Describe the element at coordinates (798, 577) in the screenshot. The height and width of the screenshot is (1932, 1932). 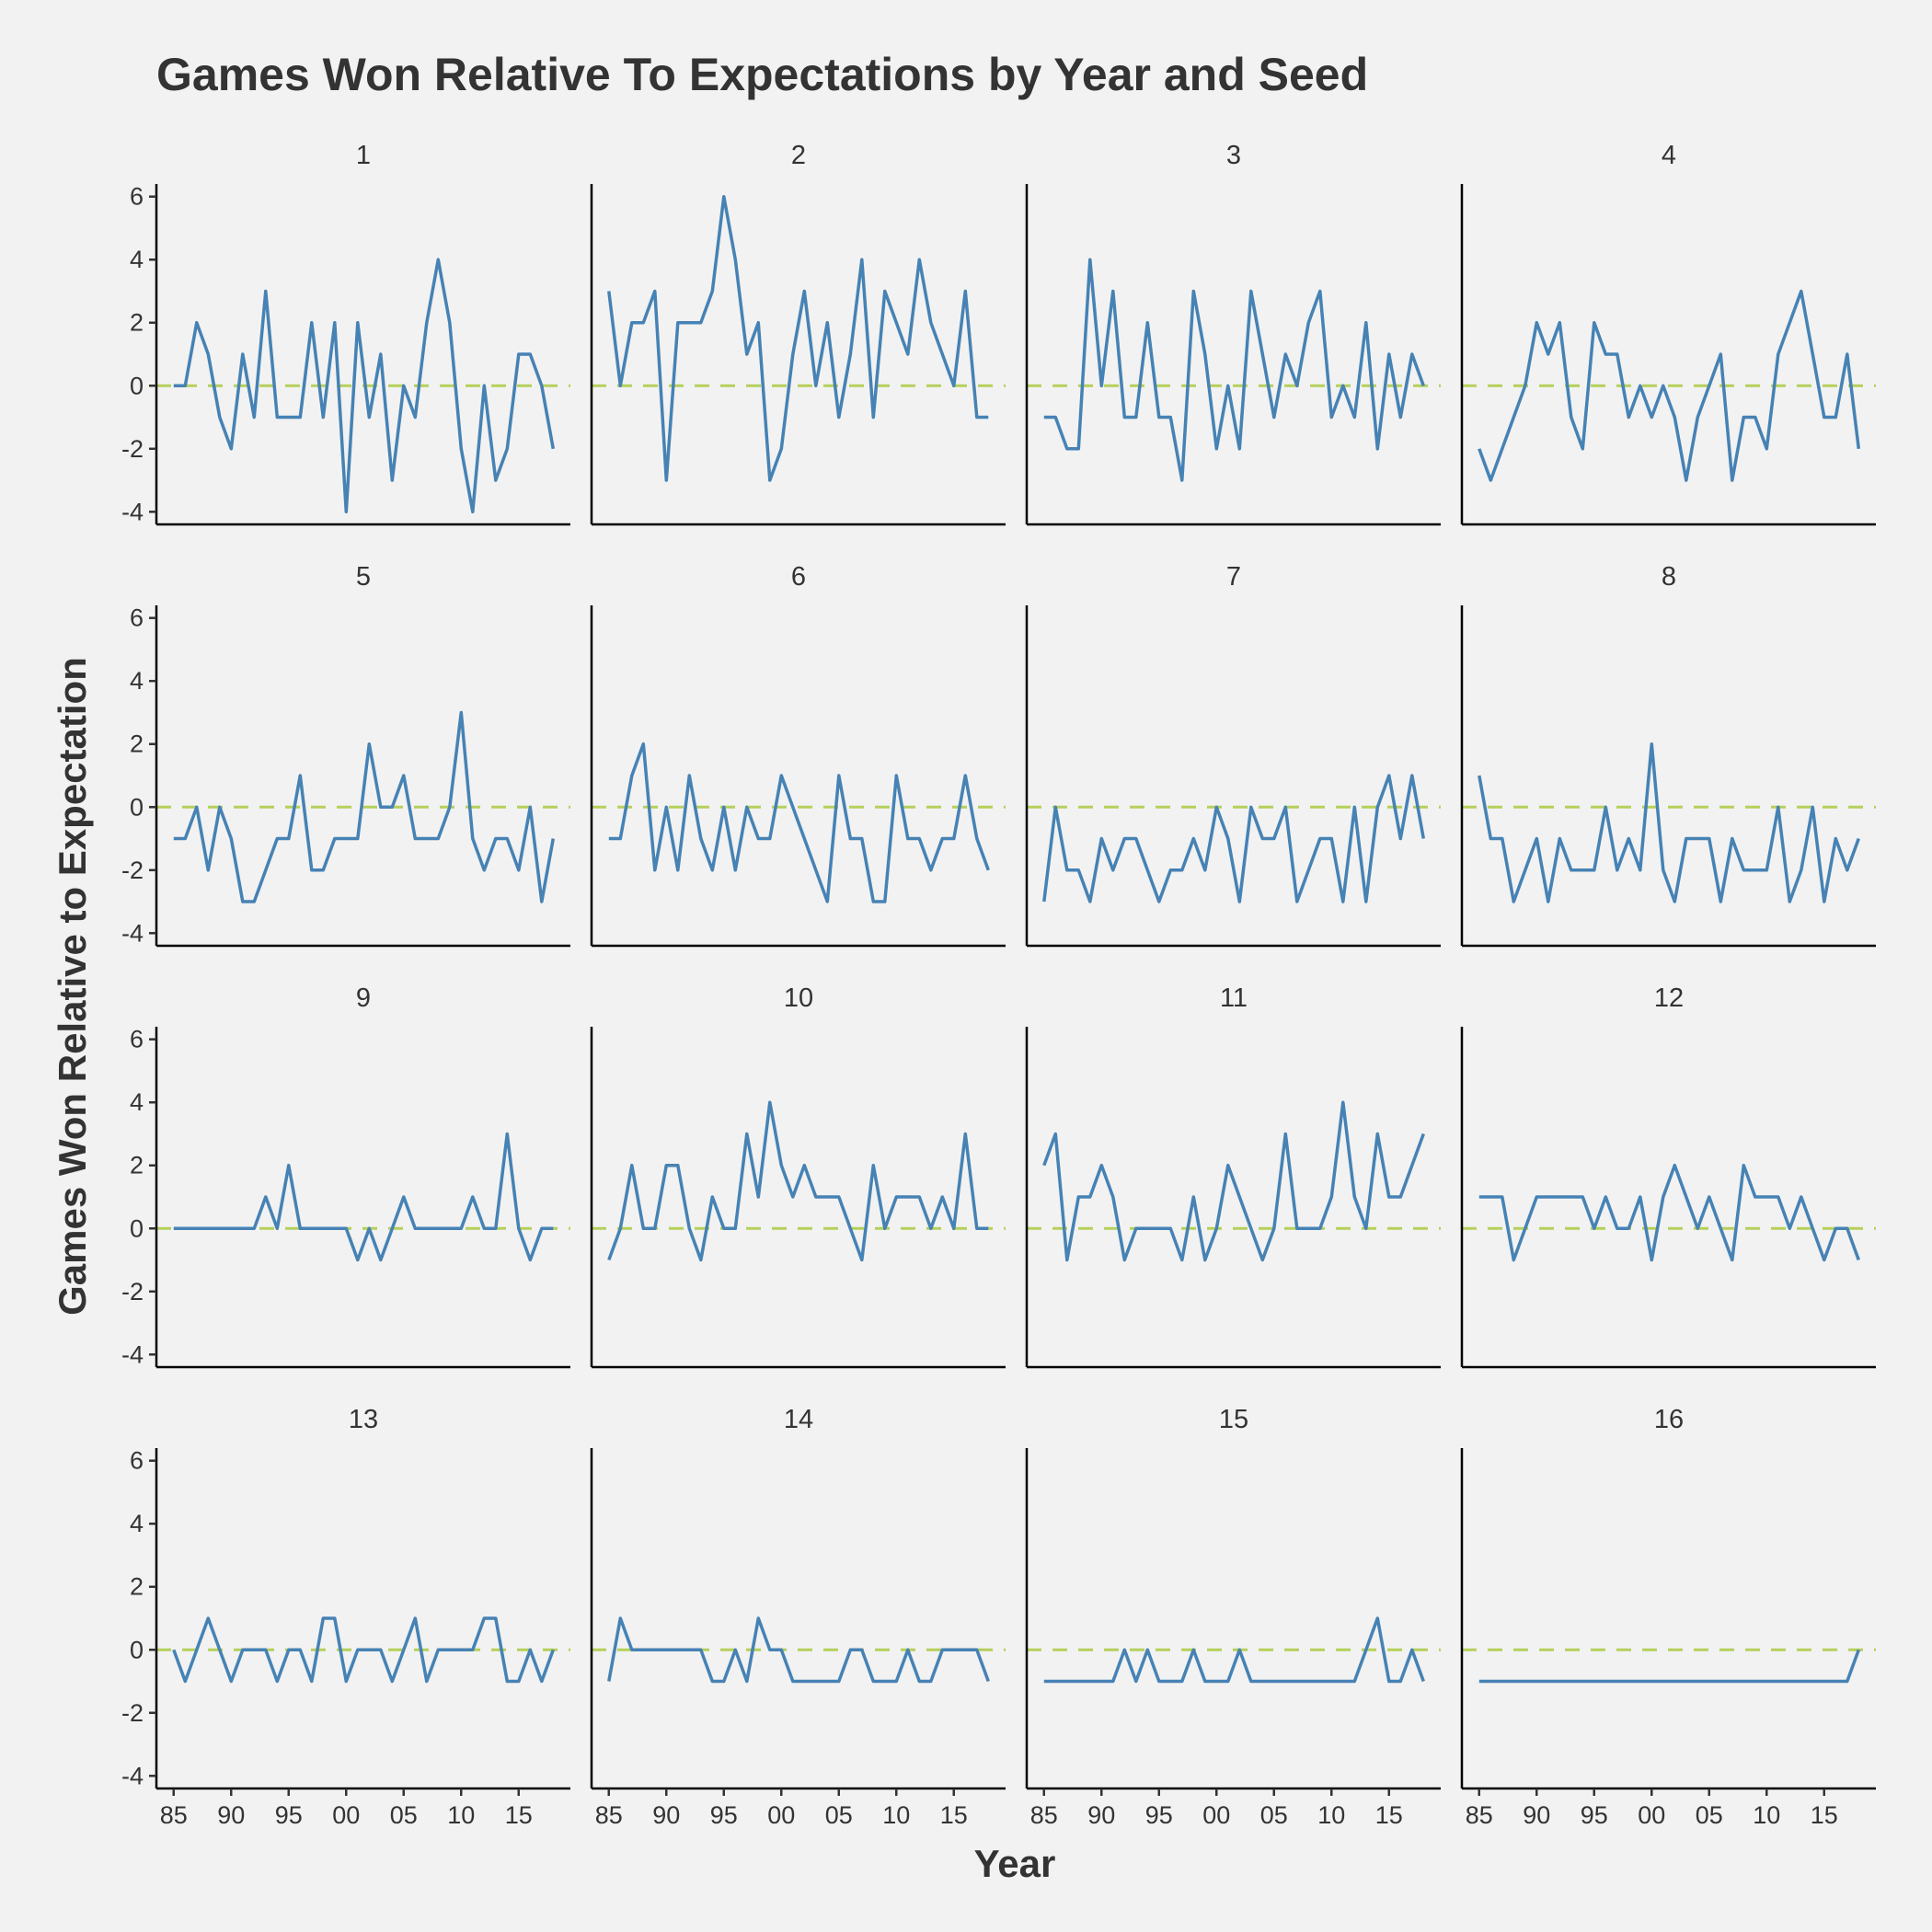
I see `panel-label-6: 6` at that location.